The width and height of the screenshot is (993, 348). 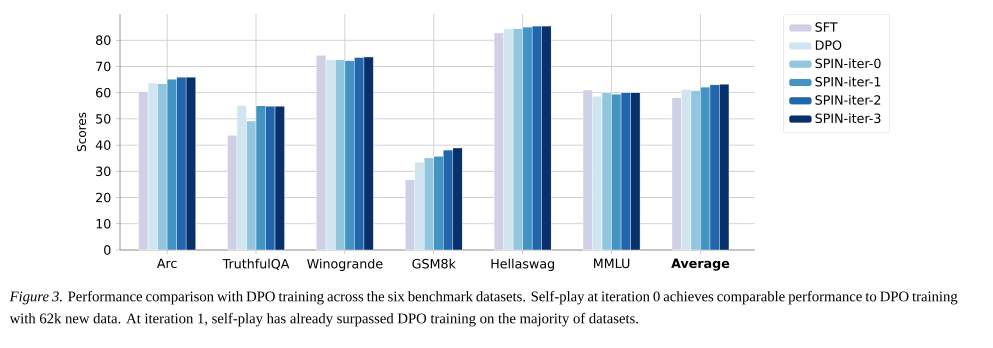 What do you see at coordinates (344, 264) in the screenshot?
I see `x-tick-label: Winogrande` at bounding box center [344, 264].